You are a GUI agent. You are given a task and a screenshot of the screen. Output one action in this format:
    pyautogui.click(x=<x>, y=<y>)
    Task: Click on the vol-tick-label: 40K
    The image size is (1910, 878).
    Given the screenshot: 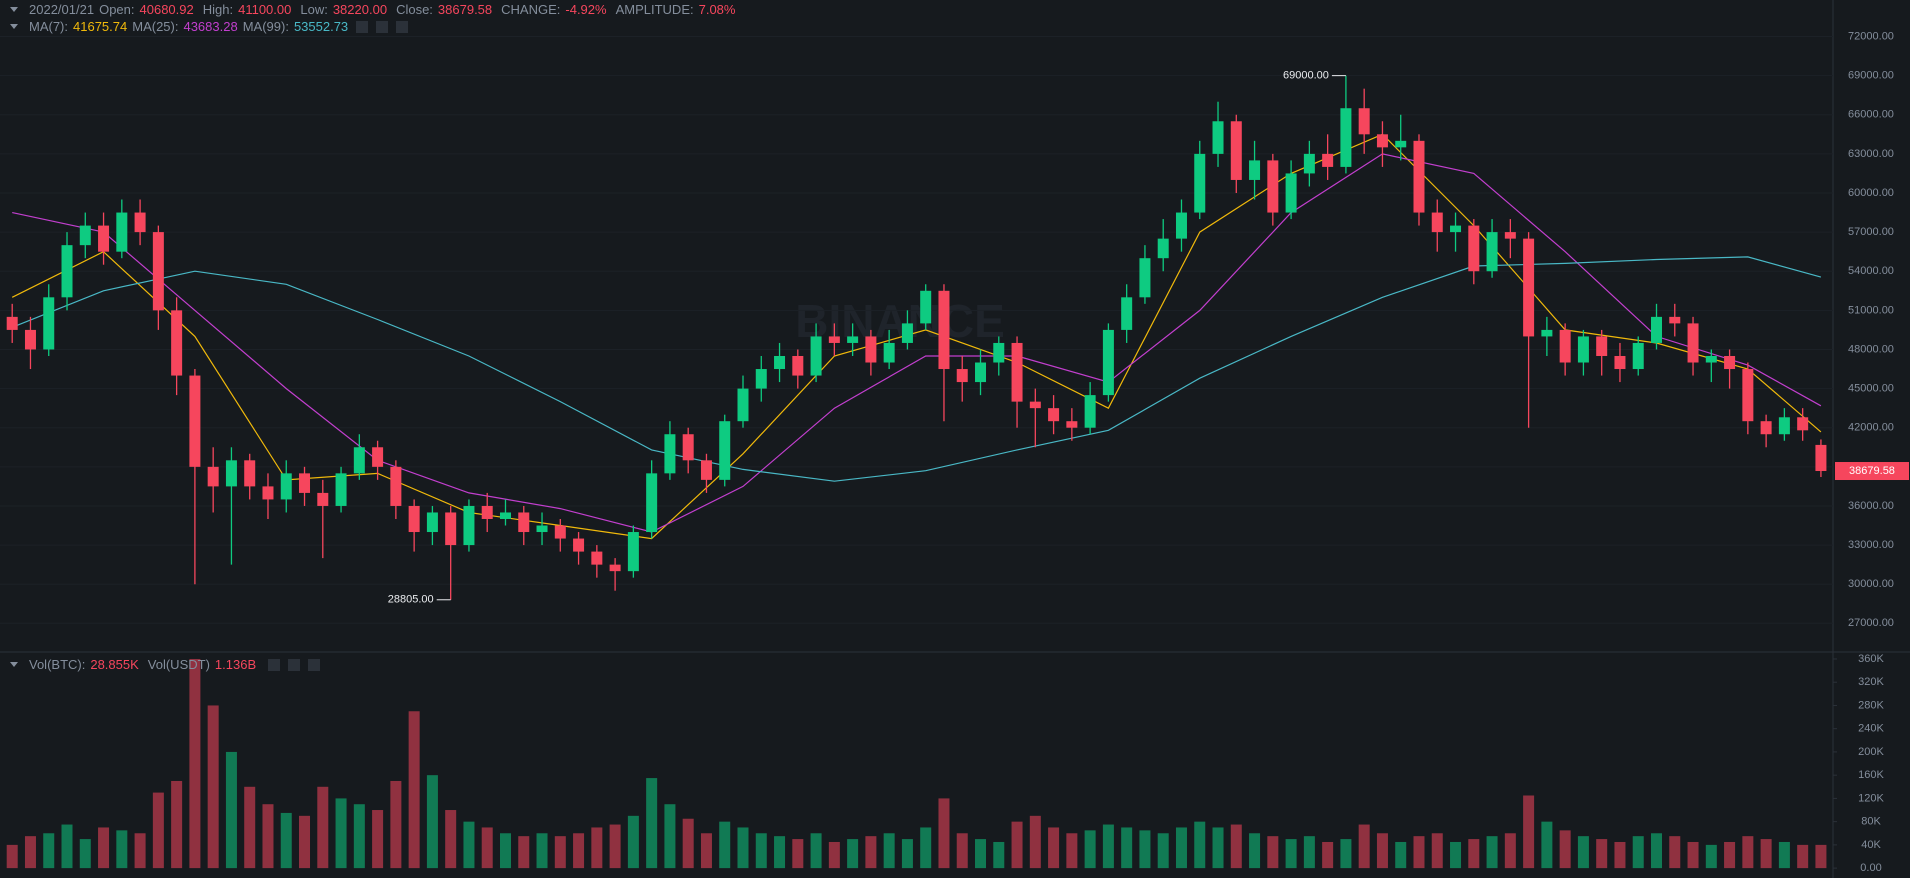 What is the action you would take?
    pyautogui.click(x=1871, y=845)
    